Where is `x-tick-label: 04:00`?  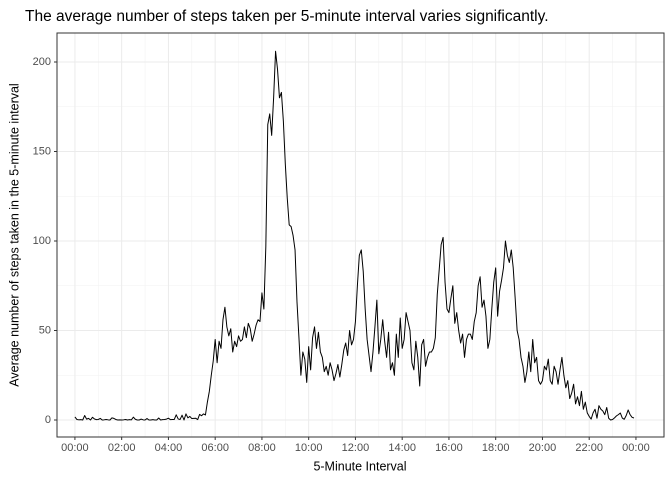 x-tick-label: 04:00 is located at coordinates (169, 448).